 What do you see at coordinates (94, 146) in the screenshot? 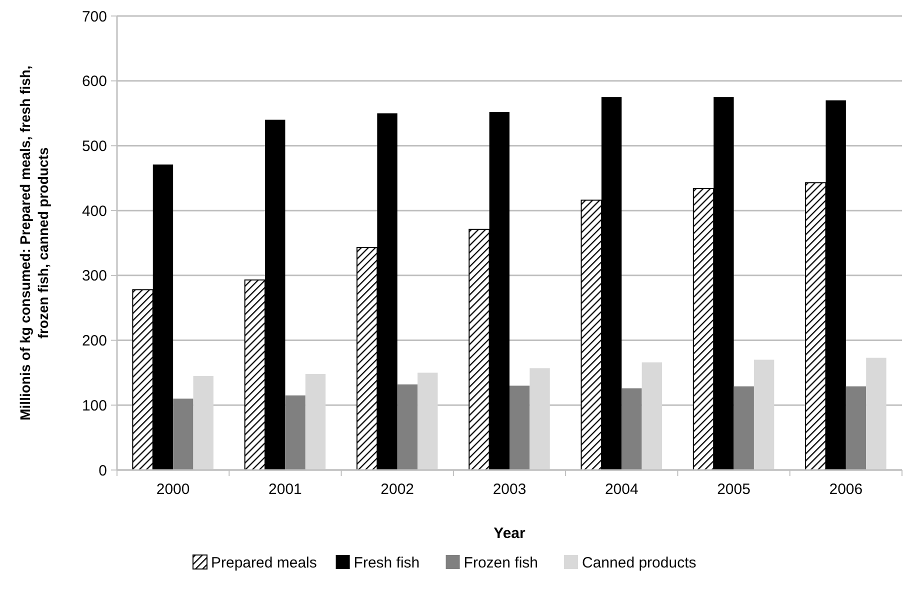
I see `y-tick-label: 500` at bounding box center [94, 146].